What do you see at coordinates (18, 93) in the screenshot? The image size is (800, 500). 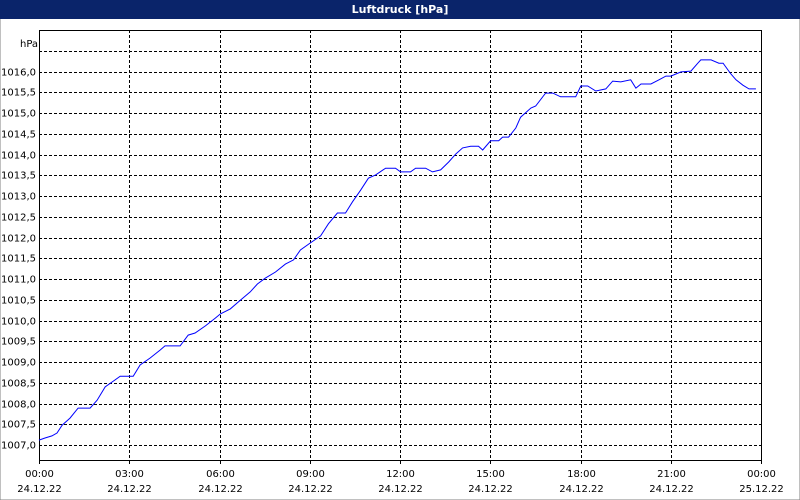 I see `y-tick-label: 1015,5` at bounding box center [18, 93].